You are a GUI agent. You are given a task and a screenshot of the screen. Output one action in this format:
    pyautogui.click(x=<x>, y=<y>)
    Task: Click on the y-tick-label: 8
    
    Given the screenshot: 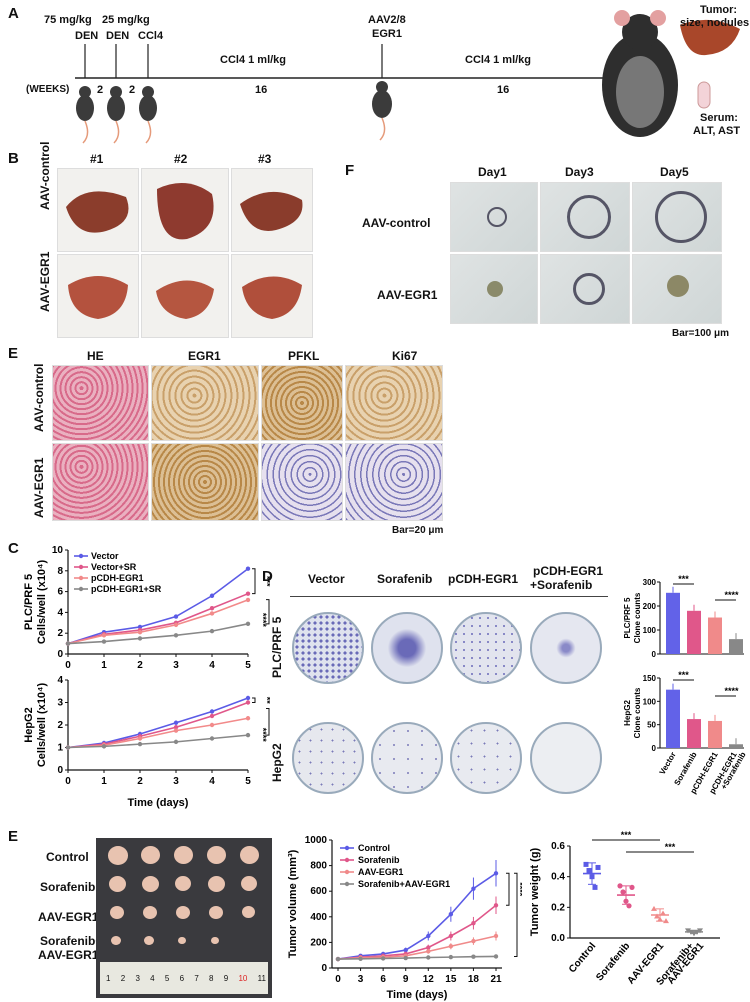 What is the action you would take?
    pyautogui.click(x=60, y=571)
    